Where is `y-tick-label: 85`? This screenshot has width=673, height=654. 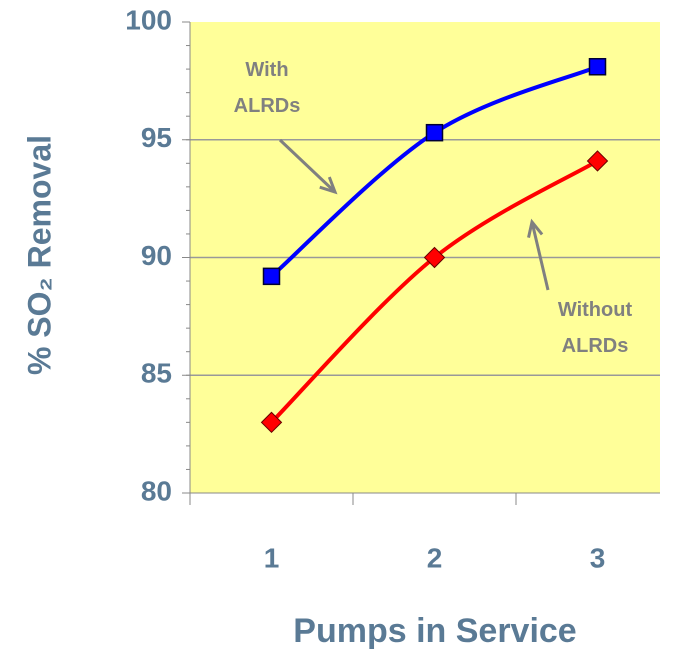 y-tick-label: 85 is located at coordinates (156, 373).